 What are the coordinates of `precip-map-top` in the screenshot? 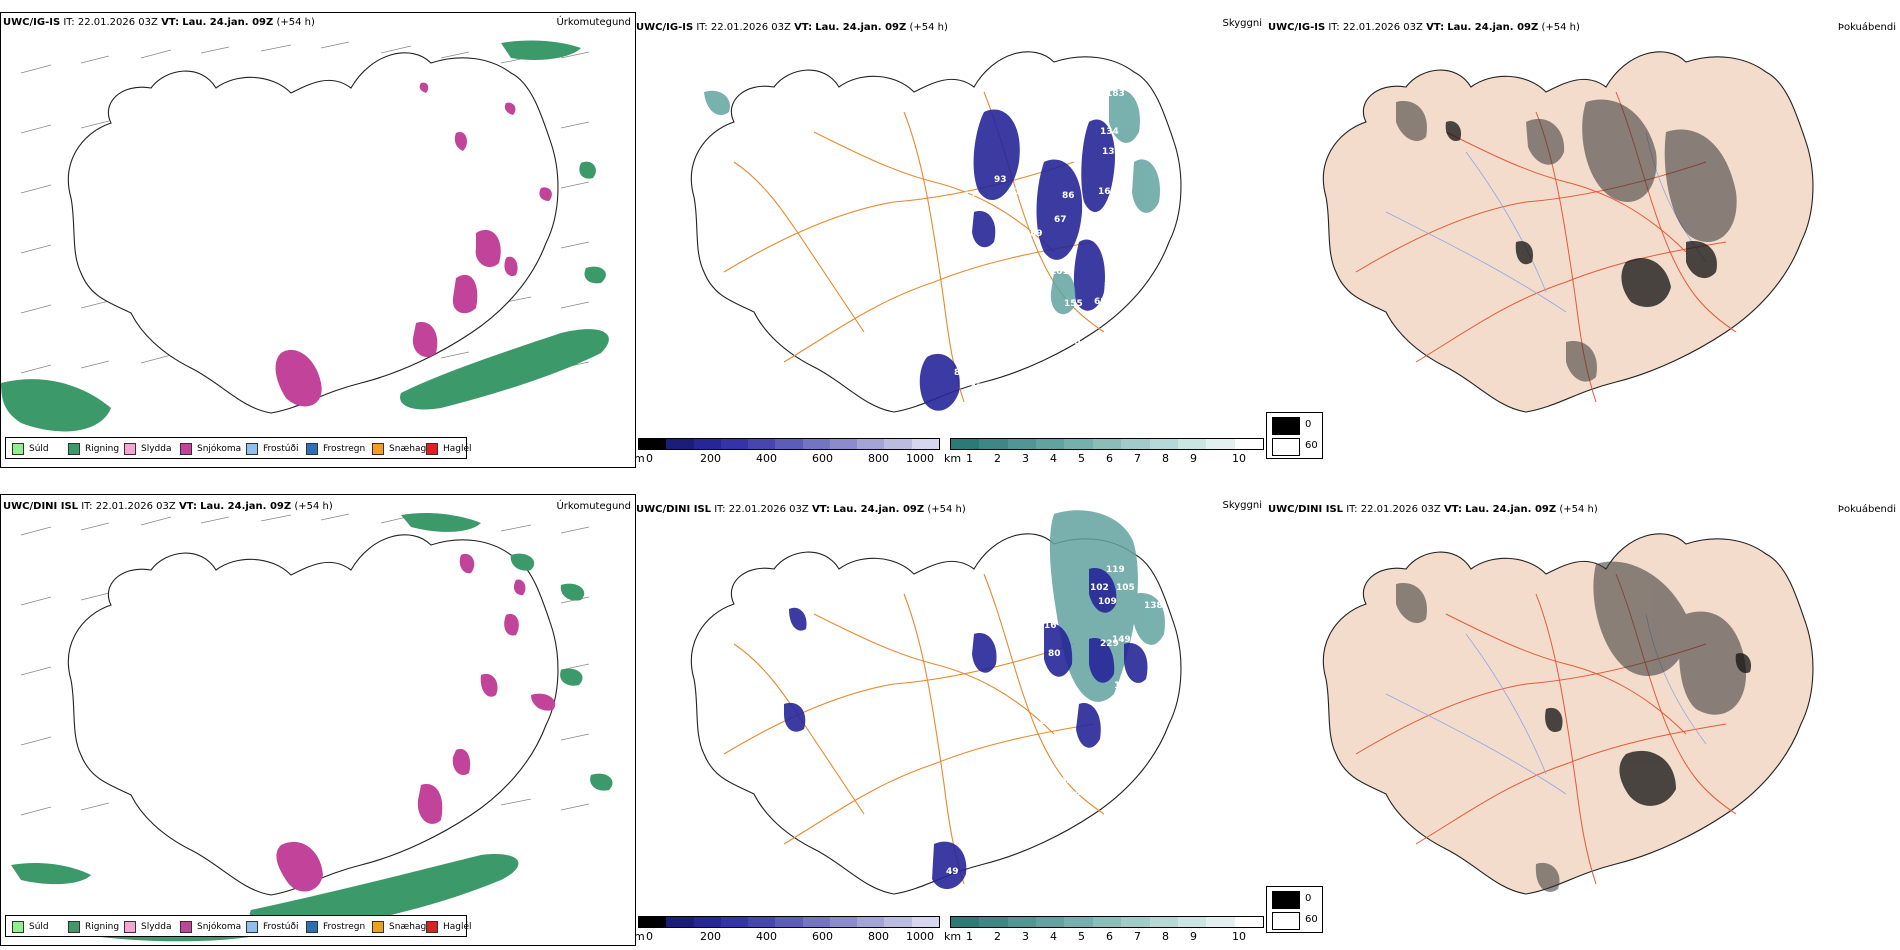 It's located at (305, 236).